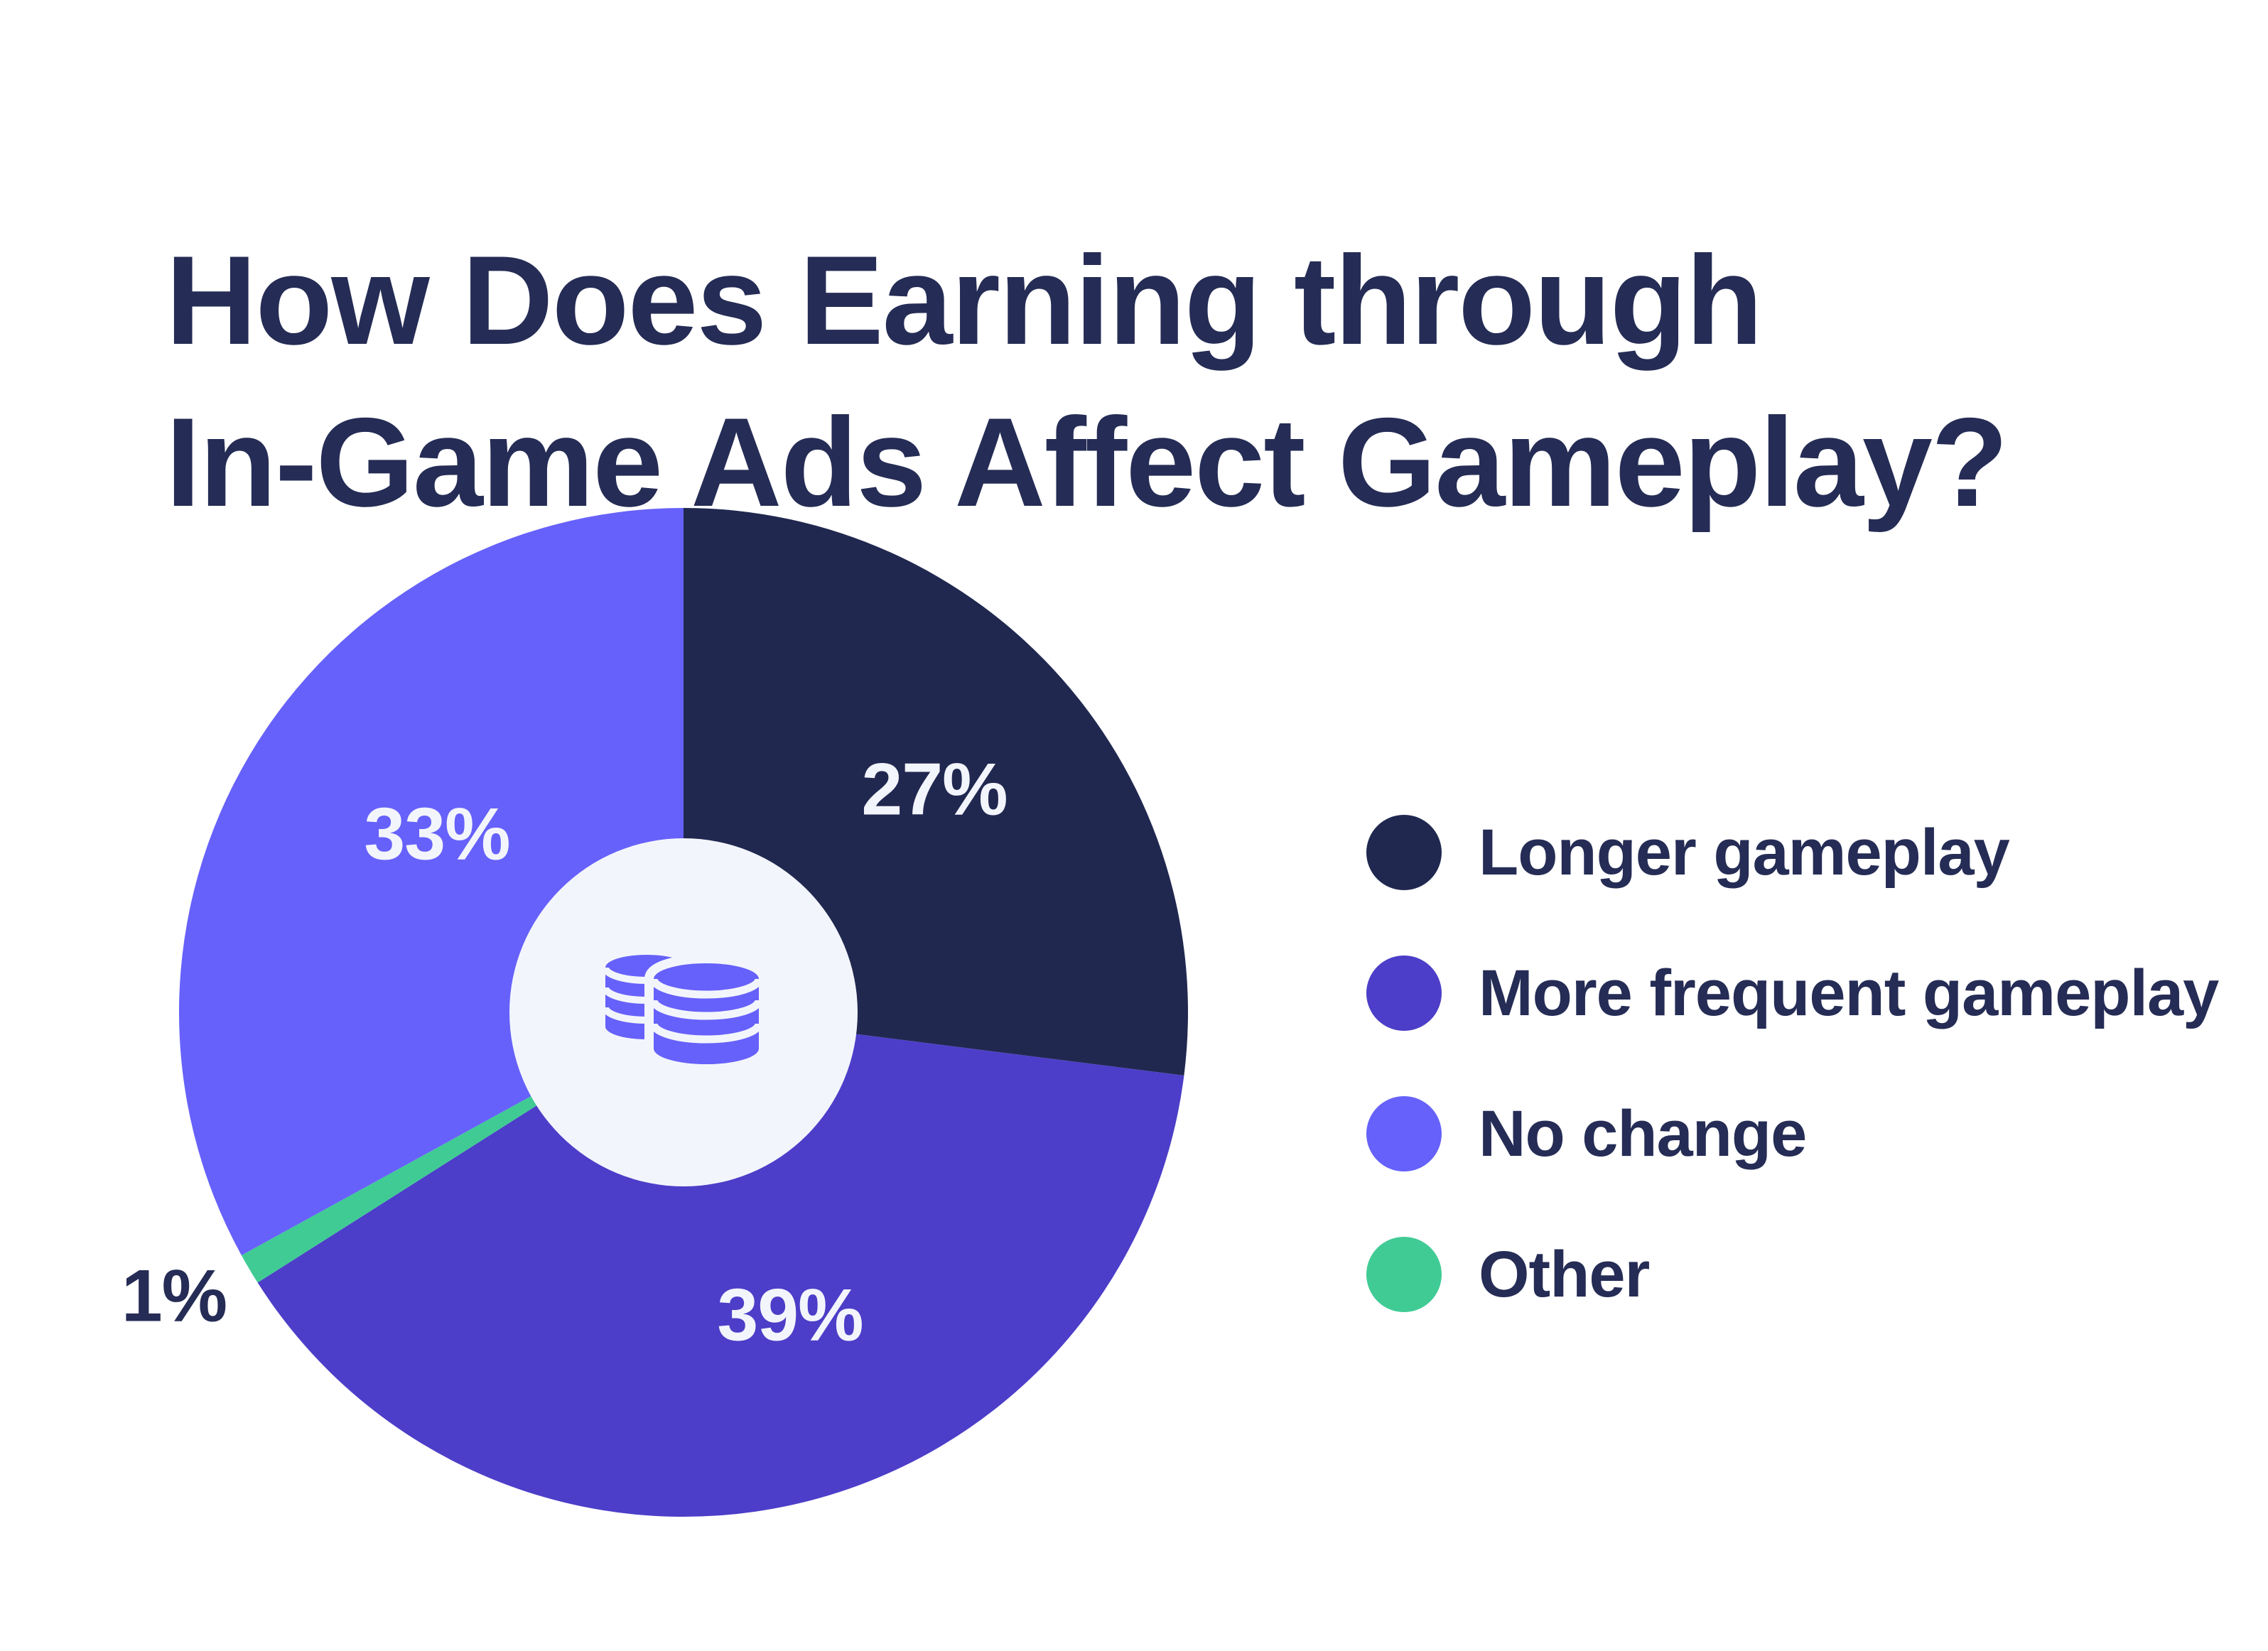 The height and width of the screenshot is (1651, 2268). I want to click on slice-label-longer-gameplay: 27%, so click(934, 790).